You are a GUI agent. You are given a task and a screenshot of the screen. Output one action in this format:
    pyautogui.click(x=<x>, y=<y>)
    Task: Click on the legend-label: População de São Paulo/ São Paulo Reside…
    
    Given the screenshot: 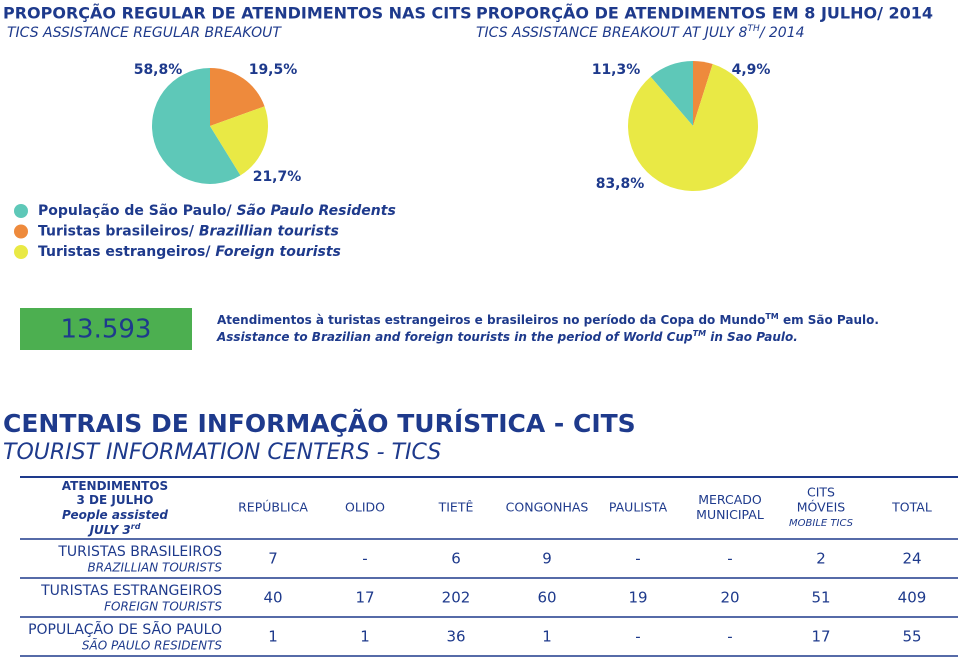 What is the action you would take?
    pyautogui.click(x=217, y=211)
    